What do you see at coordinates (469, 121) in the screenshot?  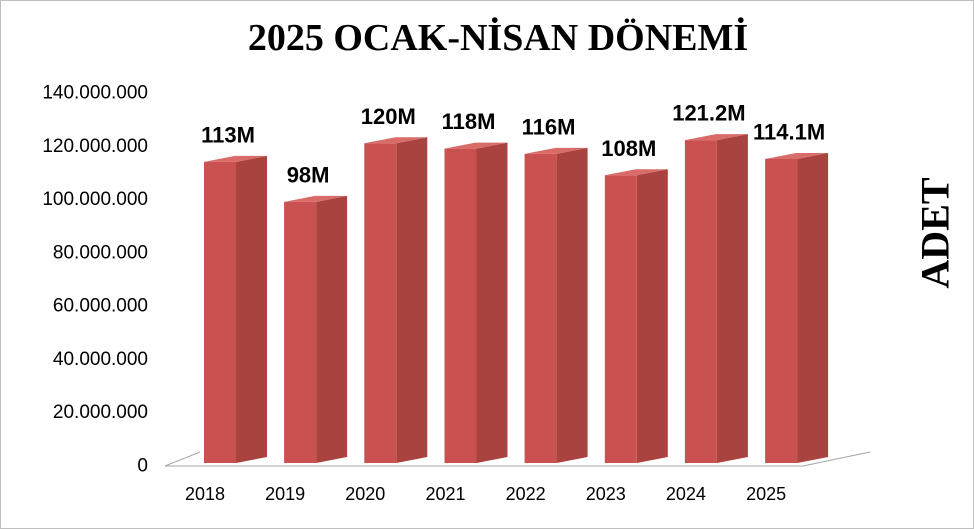 I see `data-label: 118M` at bounding box center [469, 121].